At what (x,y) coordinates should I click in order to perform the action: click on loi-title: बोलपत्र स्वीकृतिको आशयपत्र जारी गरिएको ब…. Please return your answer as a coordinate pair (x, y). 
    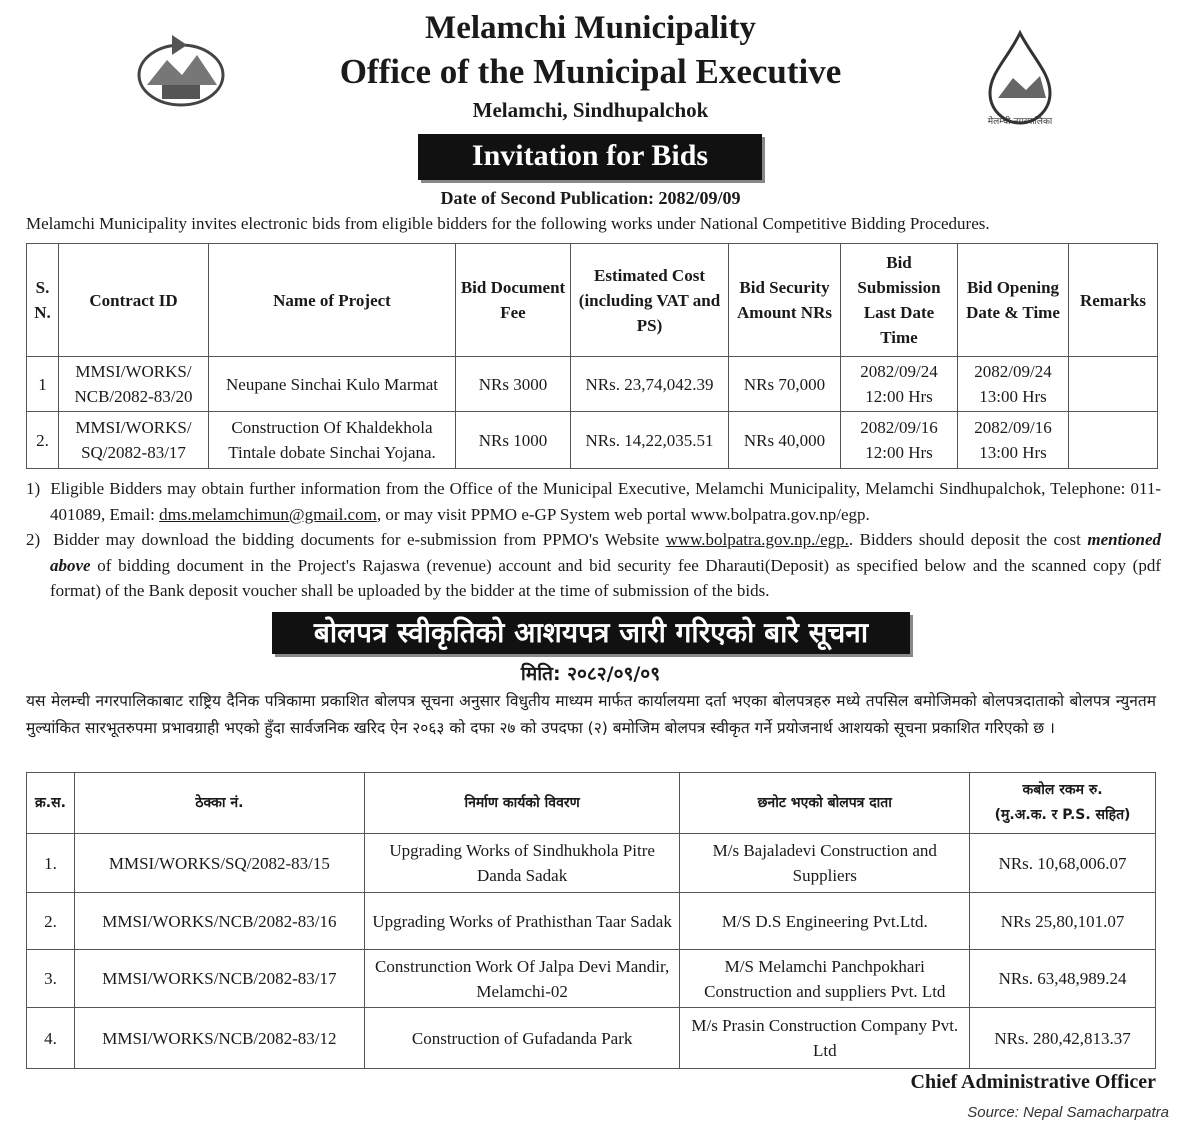
    Looking at the image, I should click on (591, 633).